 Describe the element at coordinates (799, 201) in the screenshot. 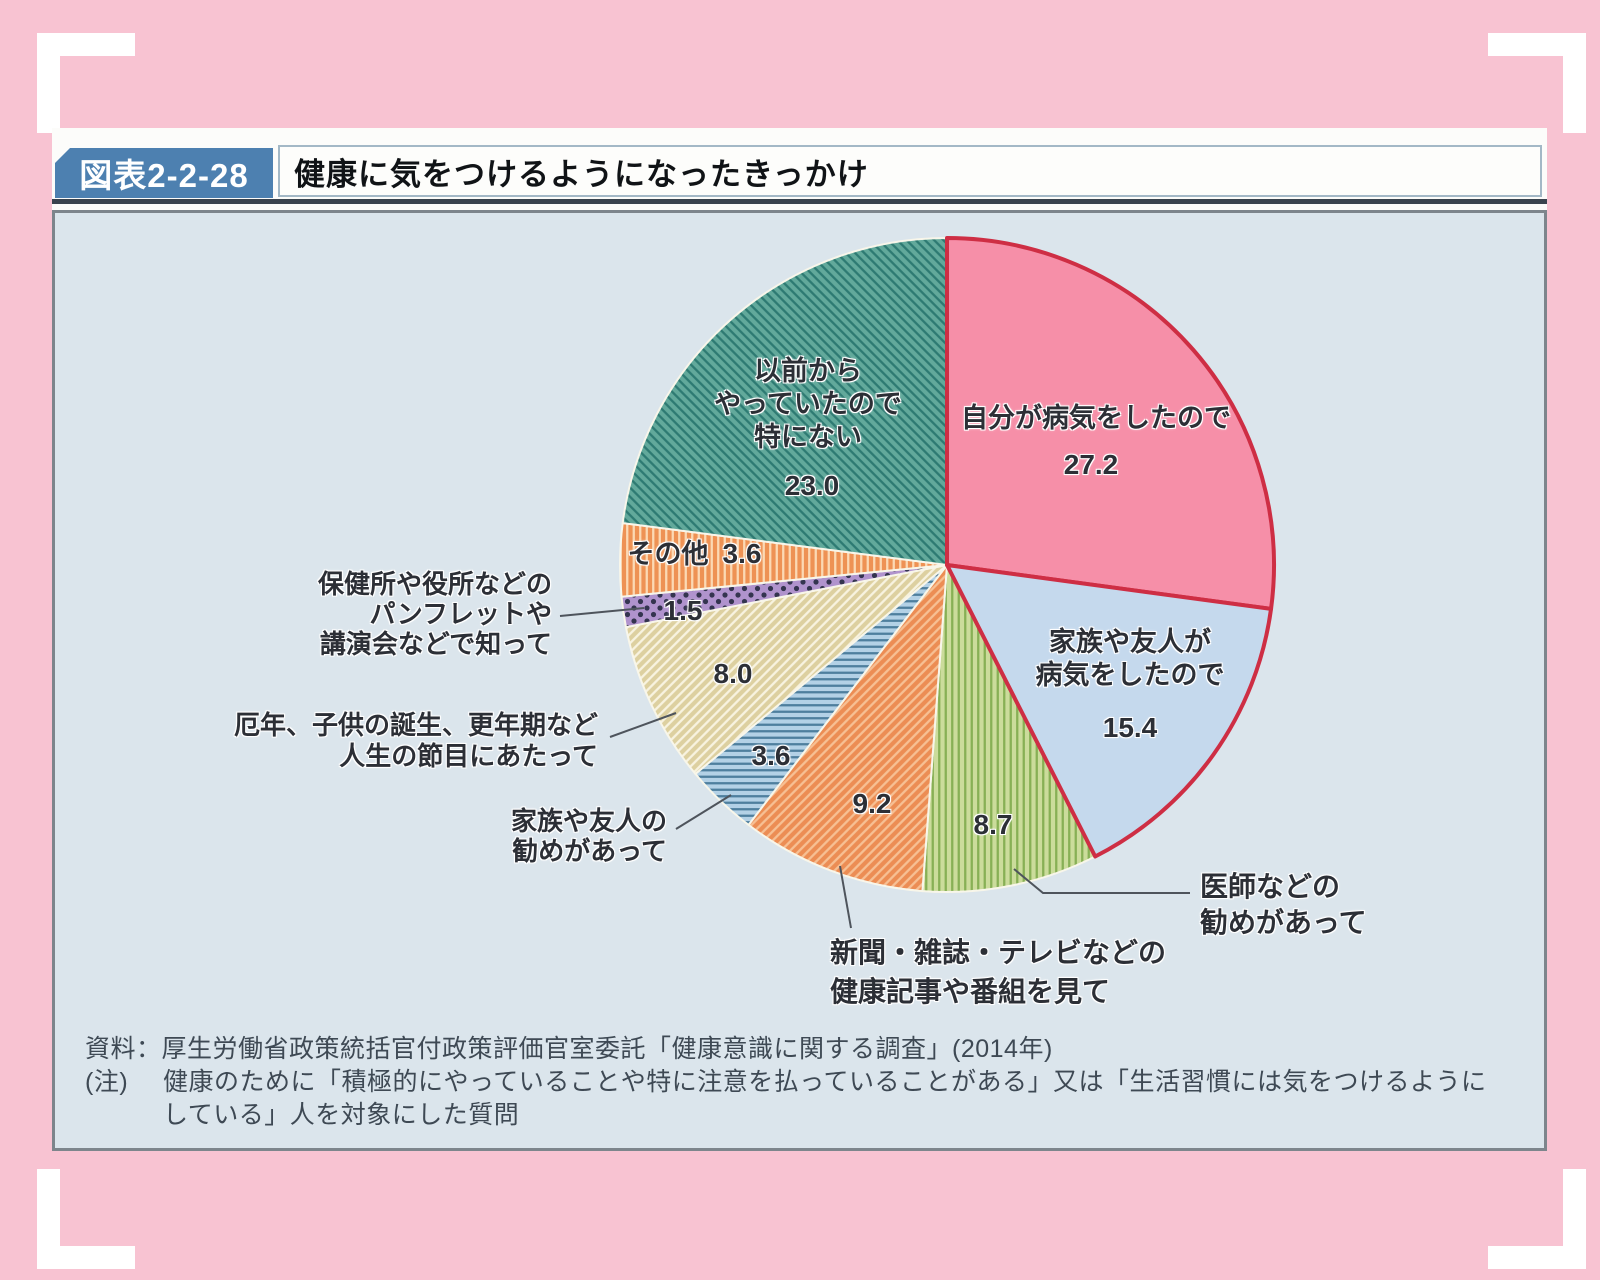

I see `header-underline` at that location.